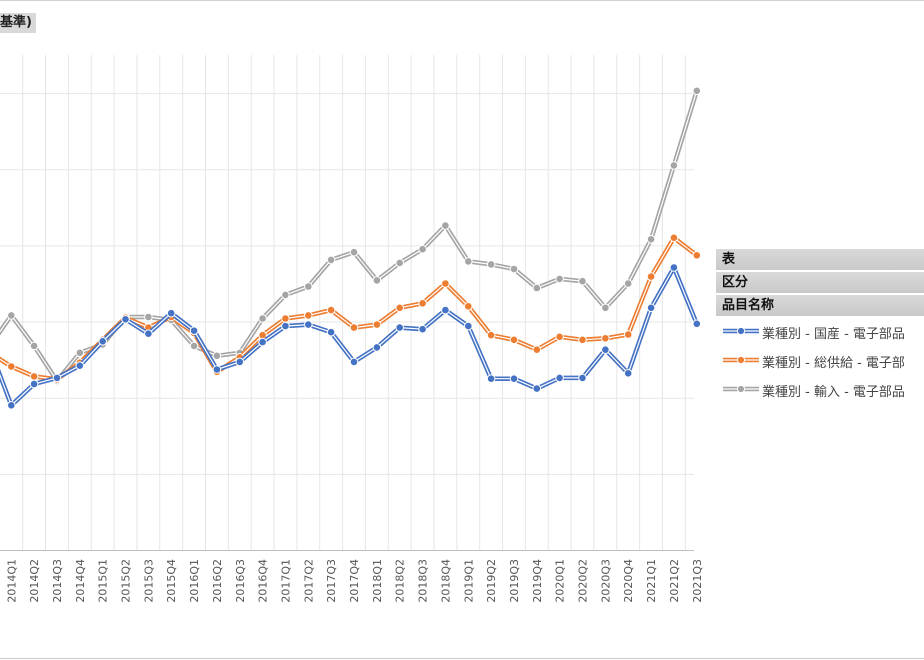 This screenshot has width=924, height=660. What do you see at coordinates (308, 581) in the screenshot?
I see `x-tick-label: 2017Q2` at bounding box center [308, 581].